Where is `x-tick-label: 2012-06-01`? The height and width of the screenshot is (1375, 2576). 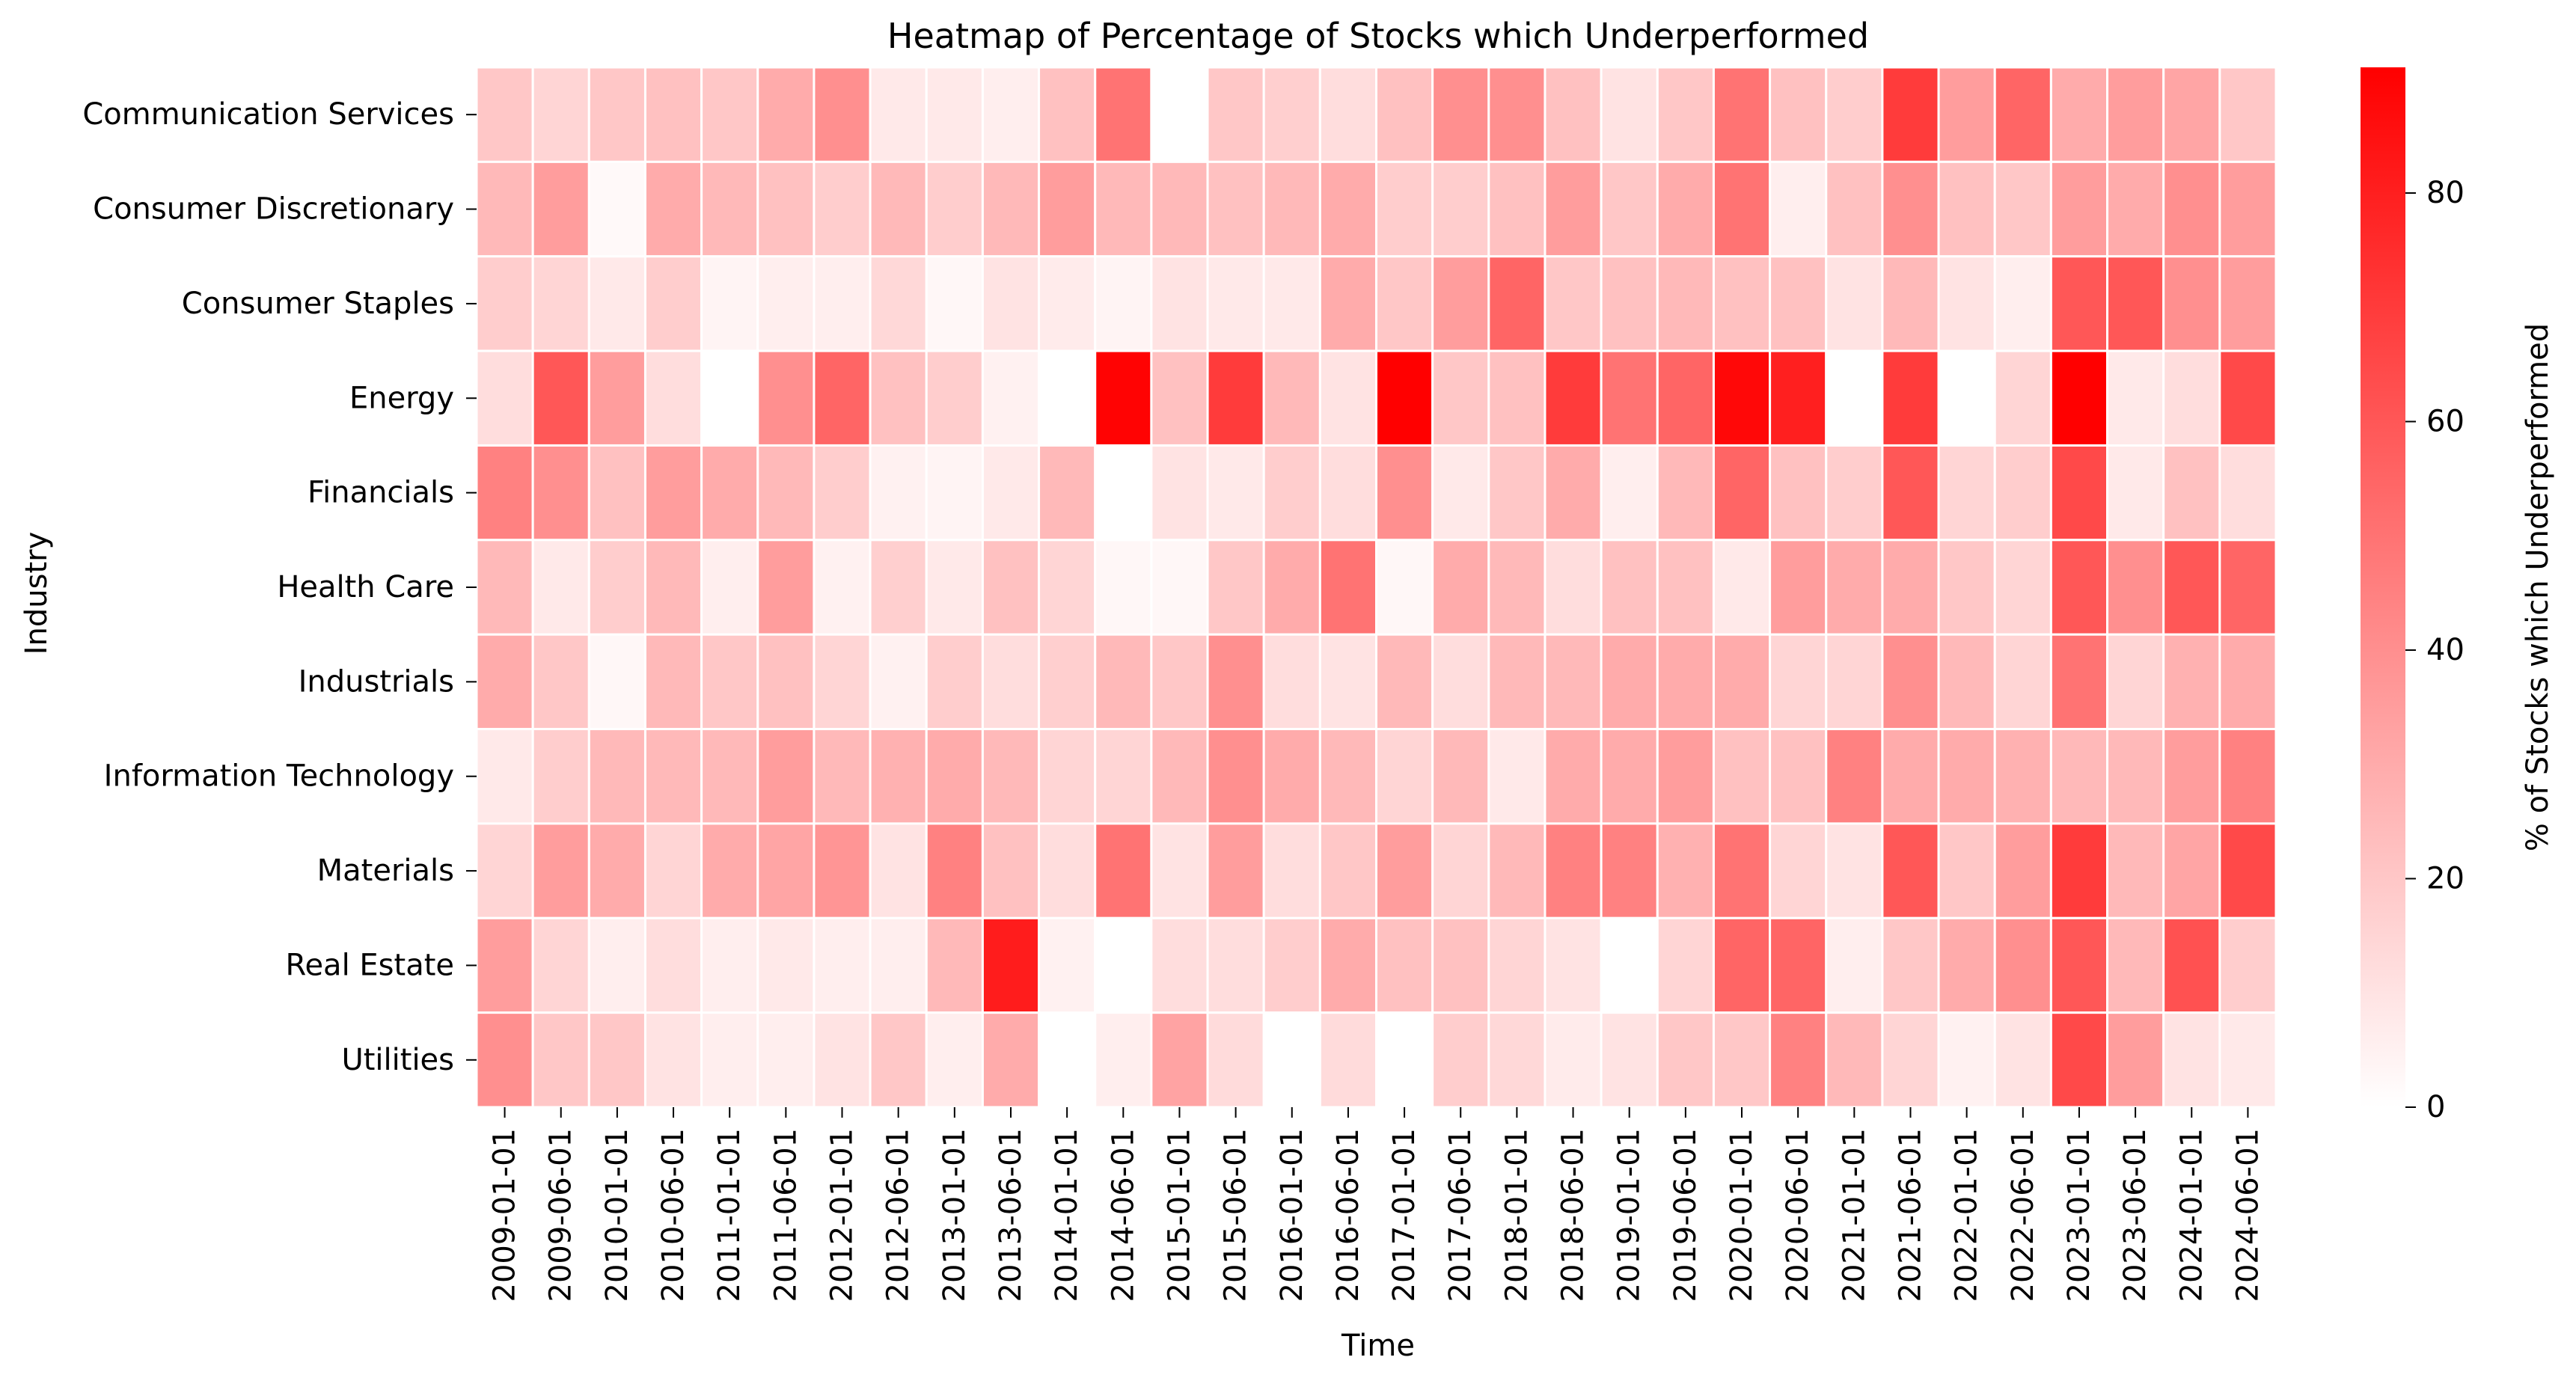
x-tick-label: 2012-06-01 is located at coordinates (898, 1215).